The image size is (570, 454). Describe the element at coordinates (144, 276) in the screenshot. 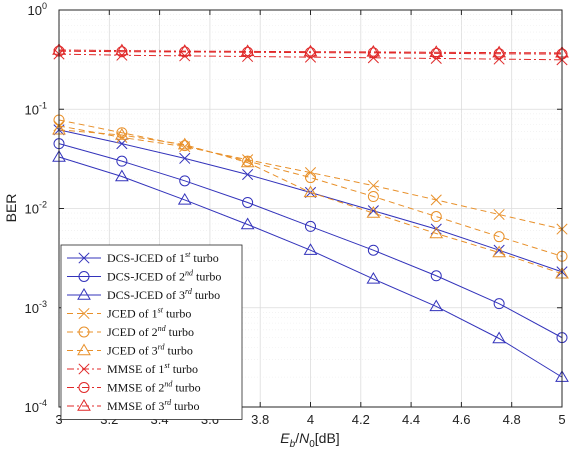

I see `legend-entry: DCS-JCED of 2nd turbo` at that location.